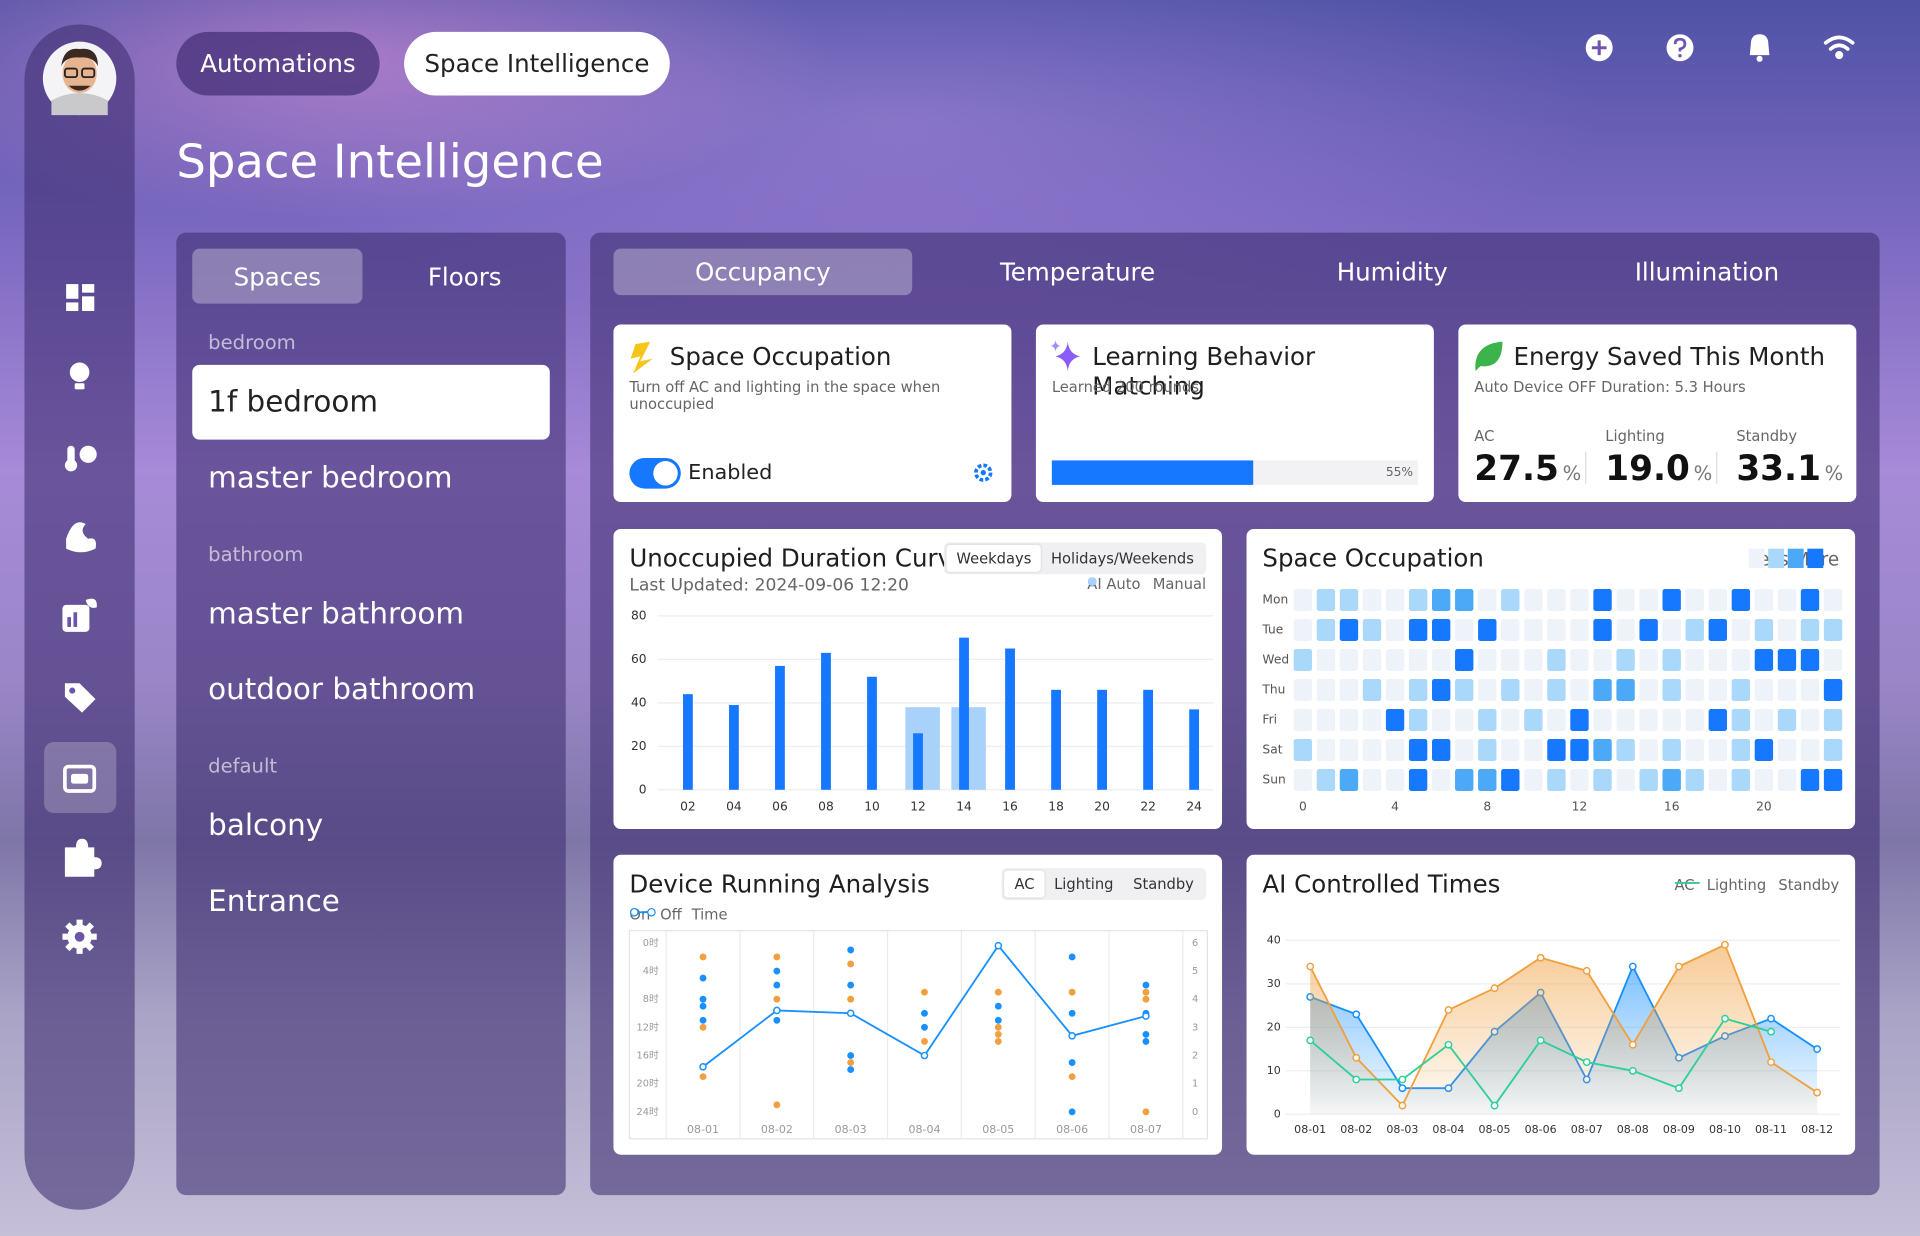  I want to click on space-icon, so click(80, 778).